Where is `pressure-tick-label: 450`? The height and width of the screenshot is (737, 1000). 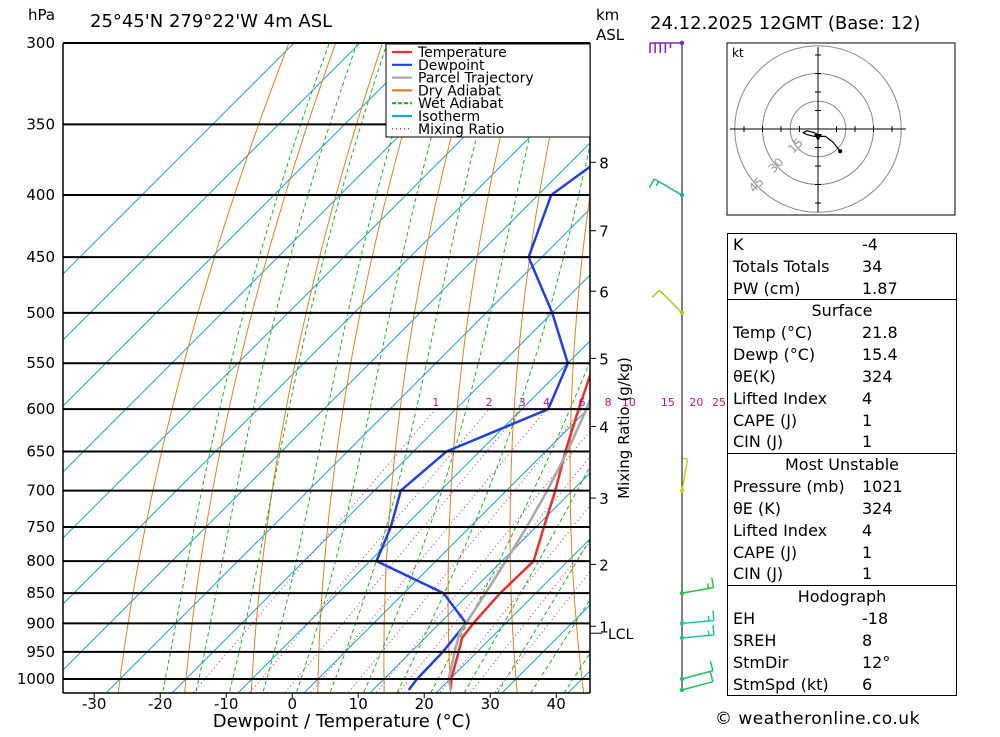 pressure-tick-label: 450 is located at coordinates (40, 257).